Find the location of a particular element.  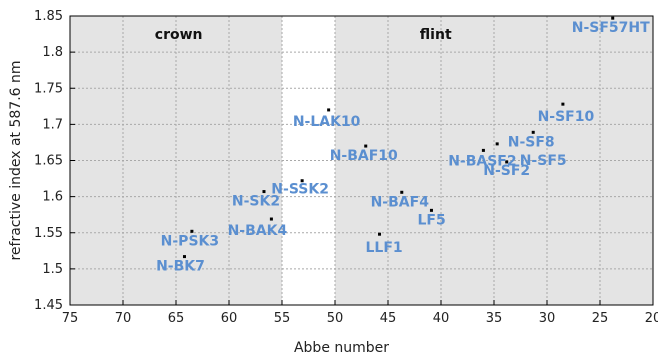

point-marker-n-sf2 is located at coordinates (507, 162).